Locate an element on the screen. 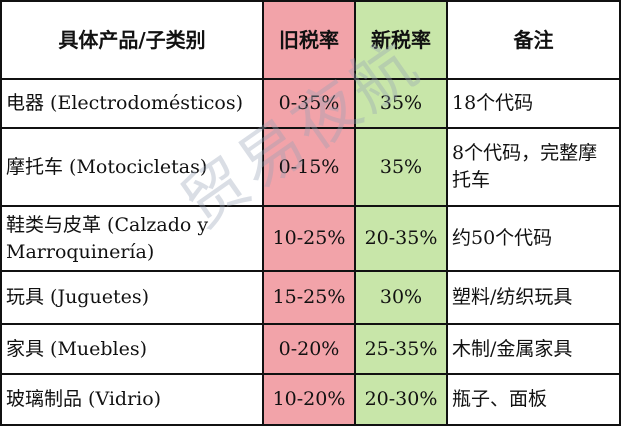 This screenshot has height=426, width=621. cell-new-rate: 20-35% is located at coordinates (401, 238).